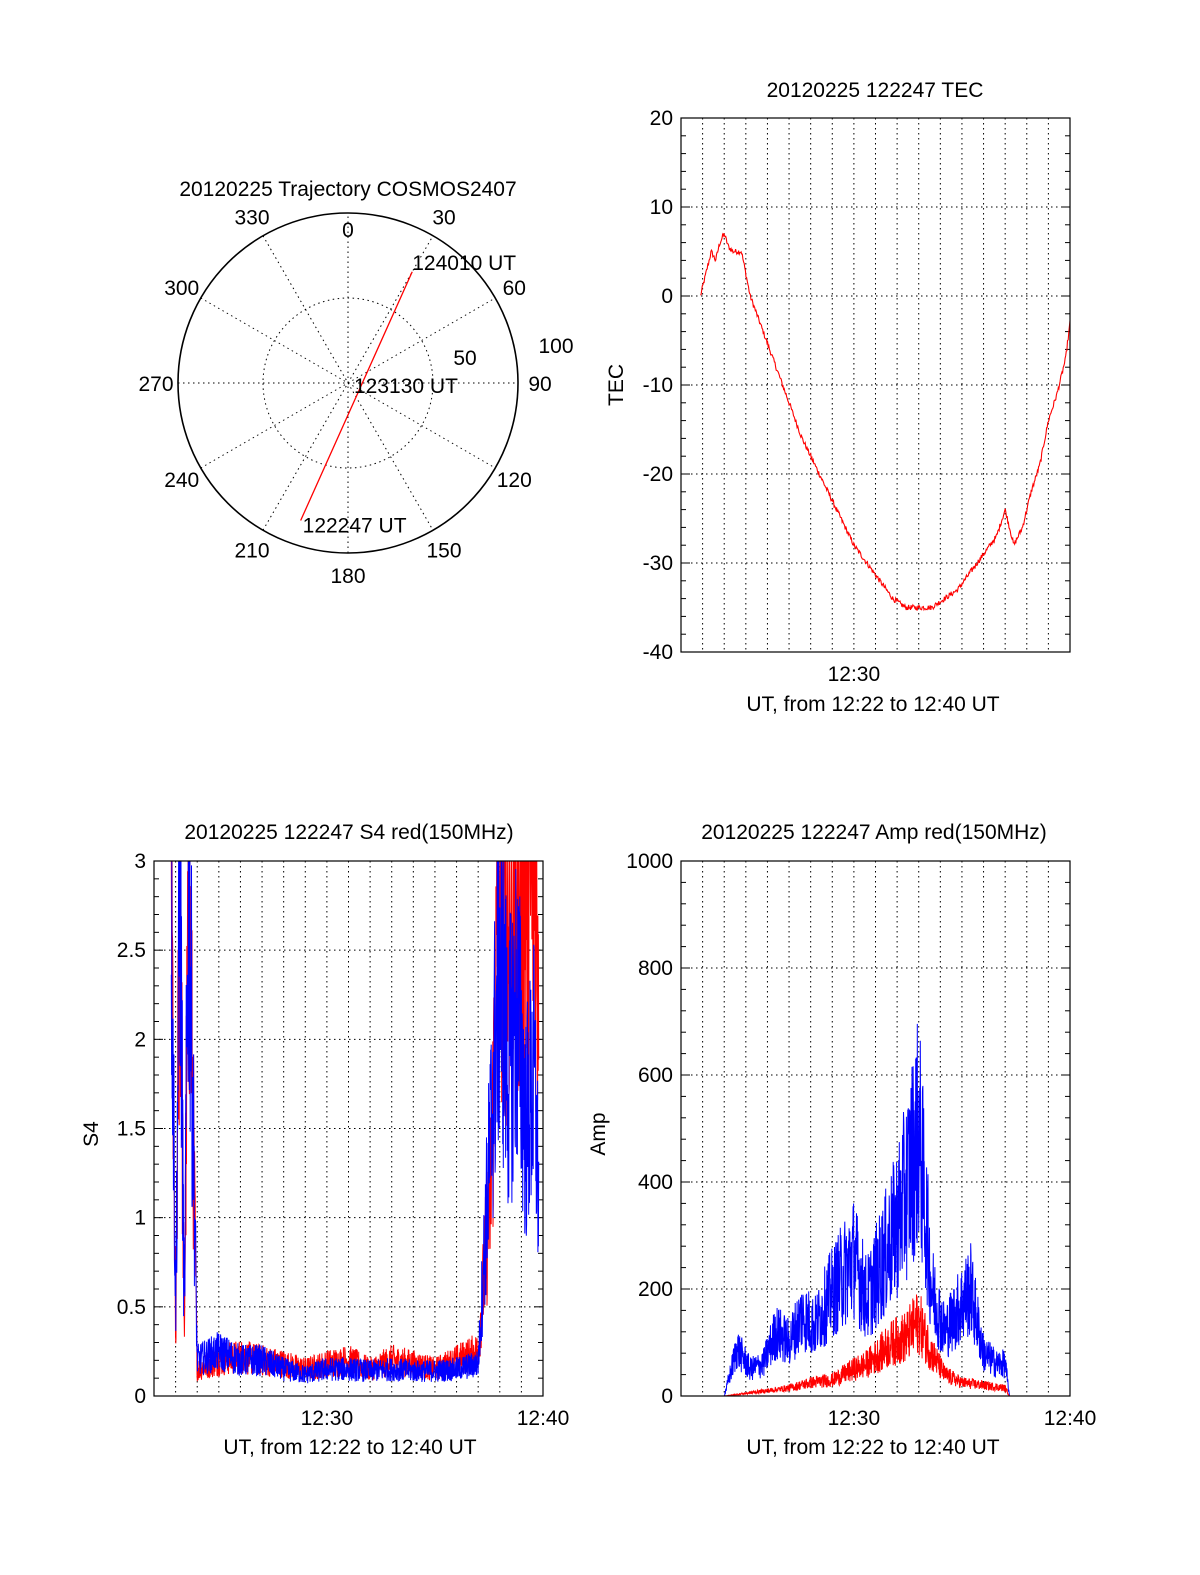  I want to click on s4-plot-frame, so click(348, 1128).